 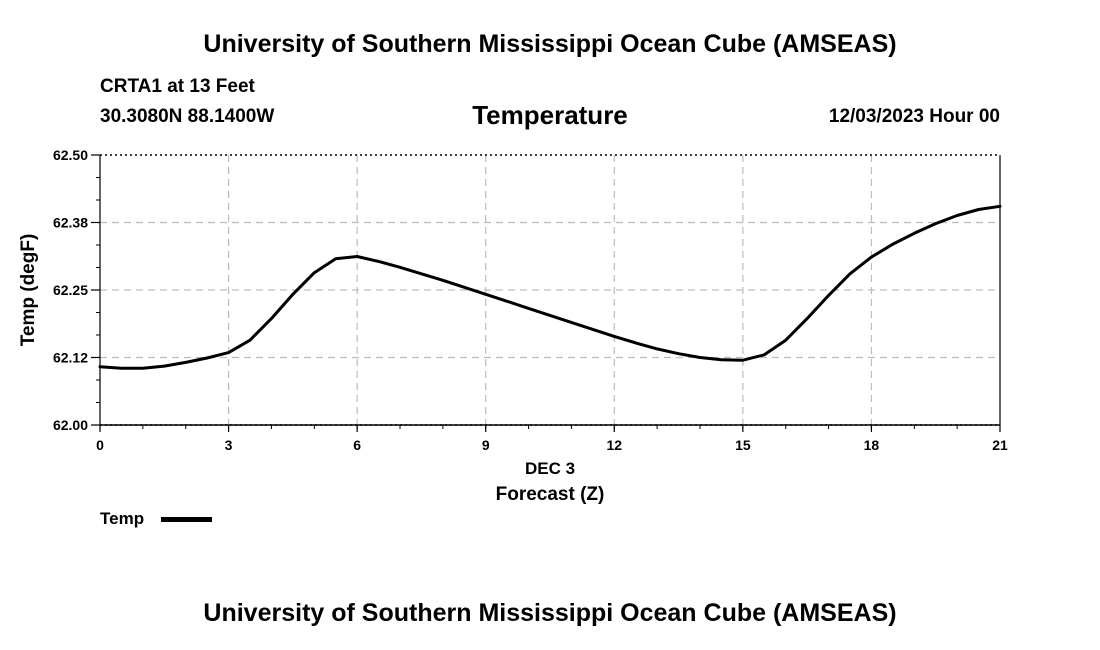 I want to click on y-tick-label: 62.25, so click(x=70, y=290).